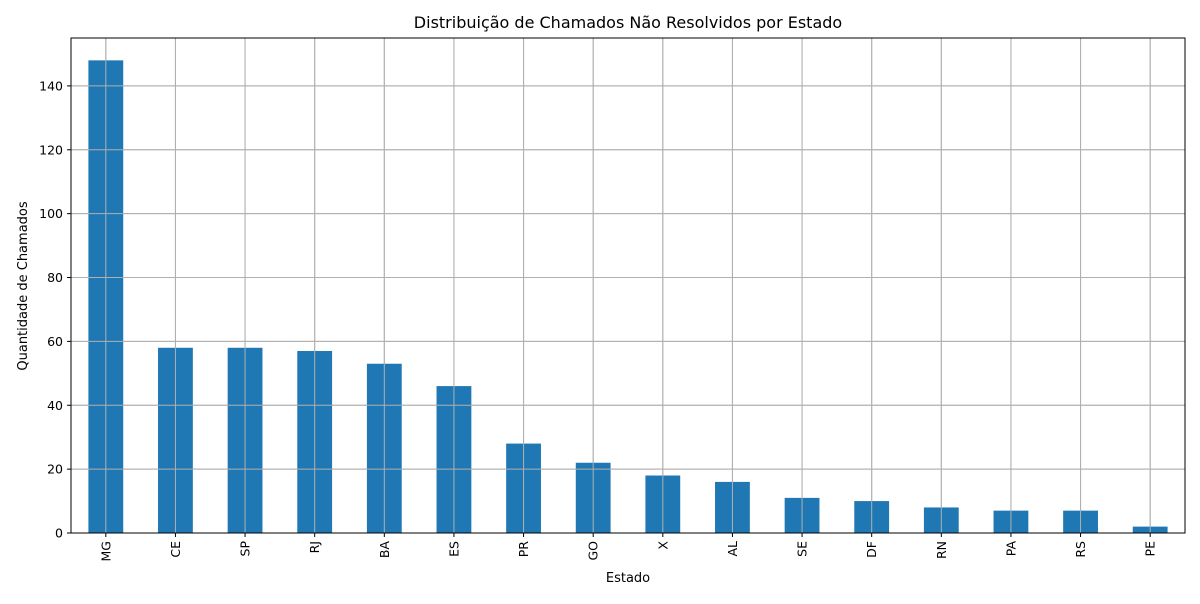  What do you see at coordinates (871, 549) in the screenshot?
I see `x-tick-label: DF` at bounding box center [871, 549].